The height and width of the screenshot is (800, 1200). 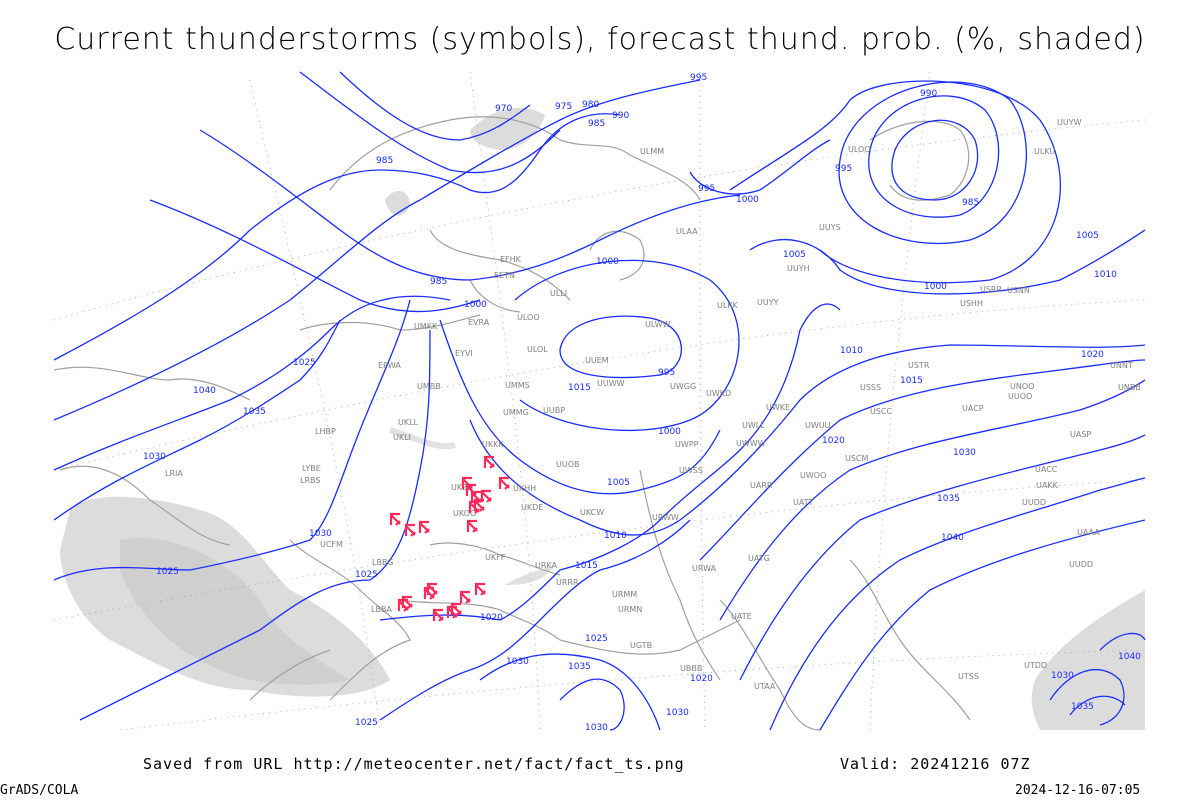 I want to click on station-label: UATG, so click(x=759, y=558).